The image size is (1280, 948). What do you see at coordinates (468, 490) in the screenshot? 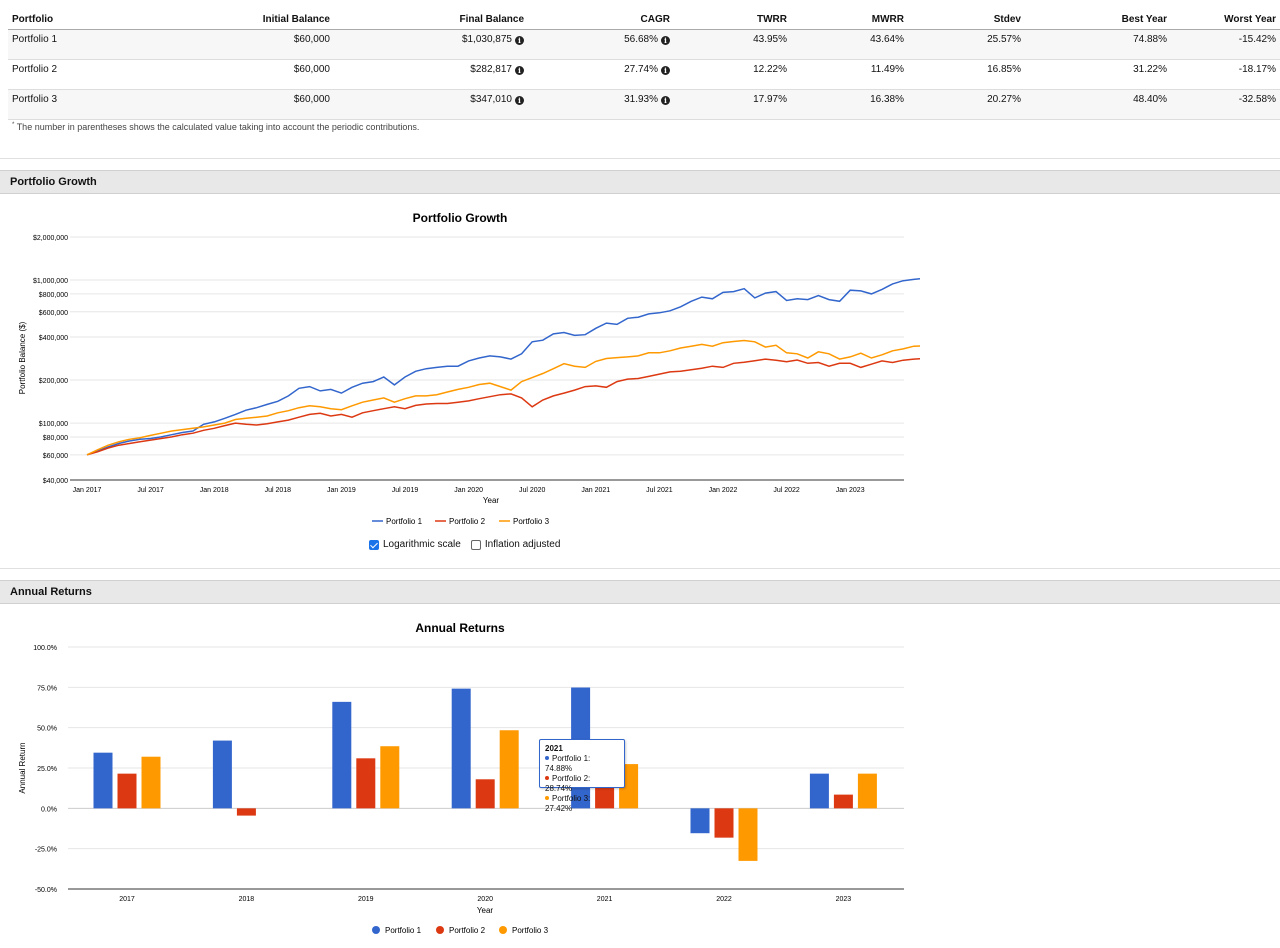
I see `x-tick-label: Jan 2020` at bounding box center [468, 490].